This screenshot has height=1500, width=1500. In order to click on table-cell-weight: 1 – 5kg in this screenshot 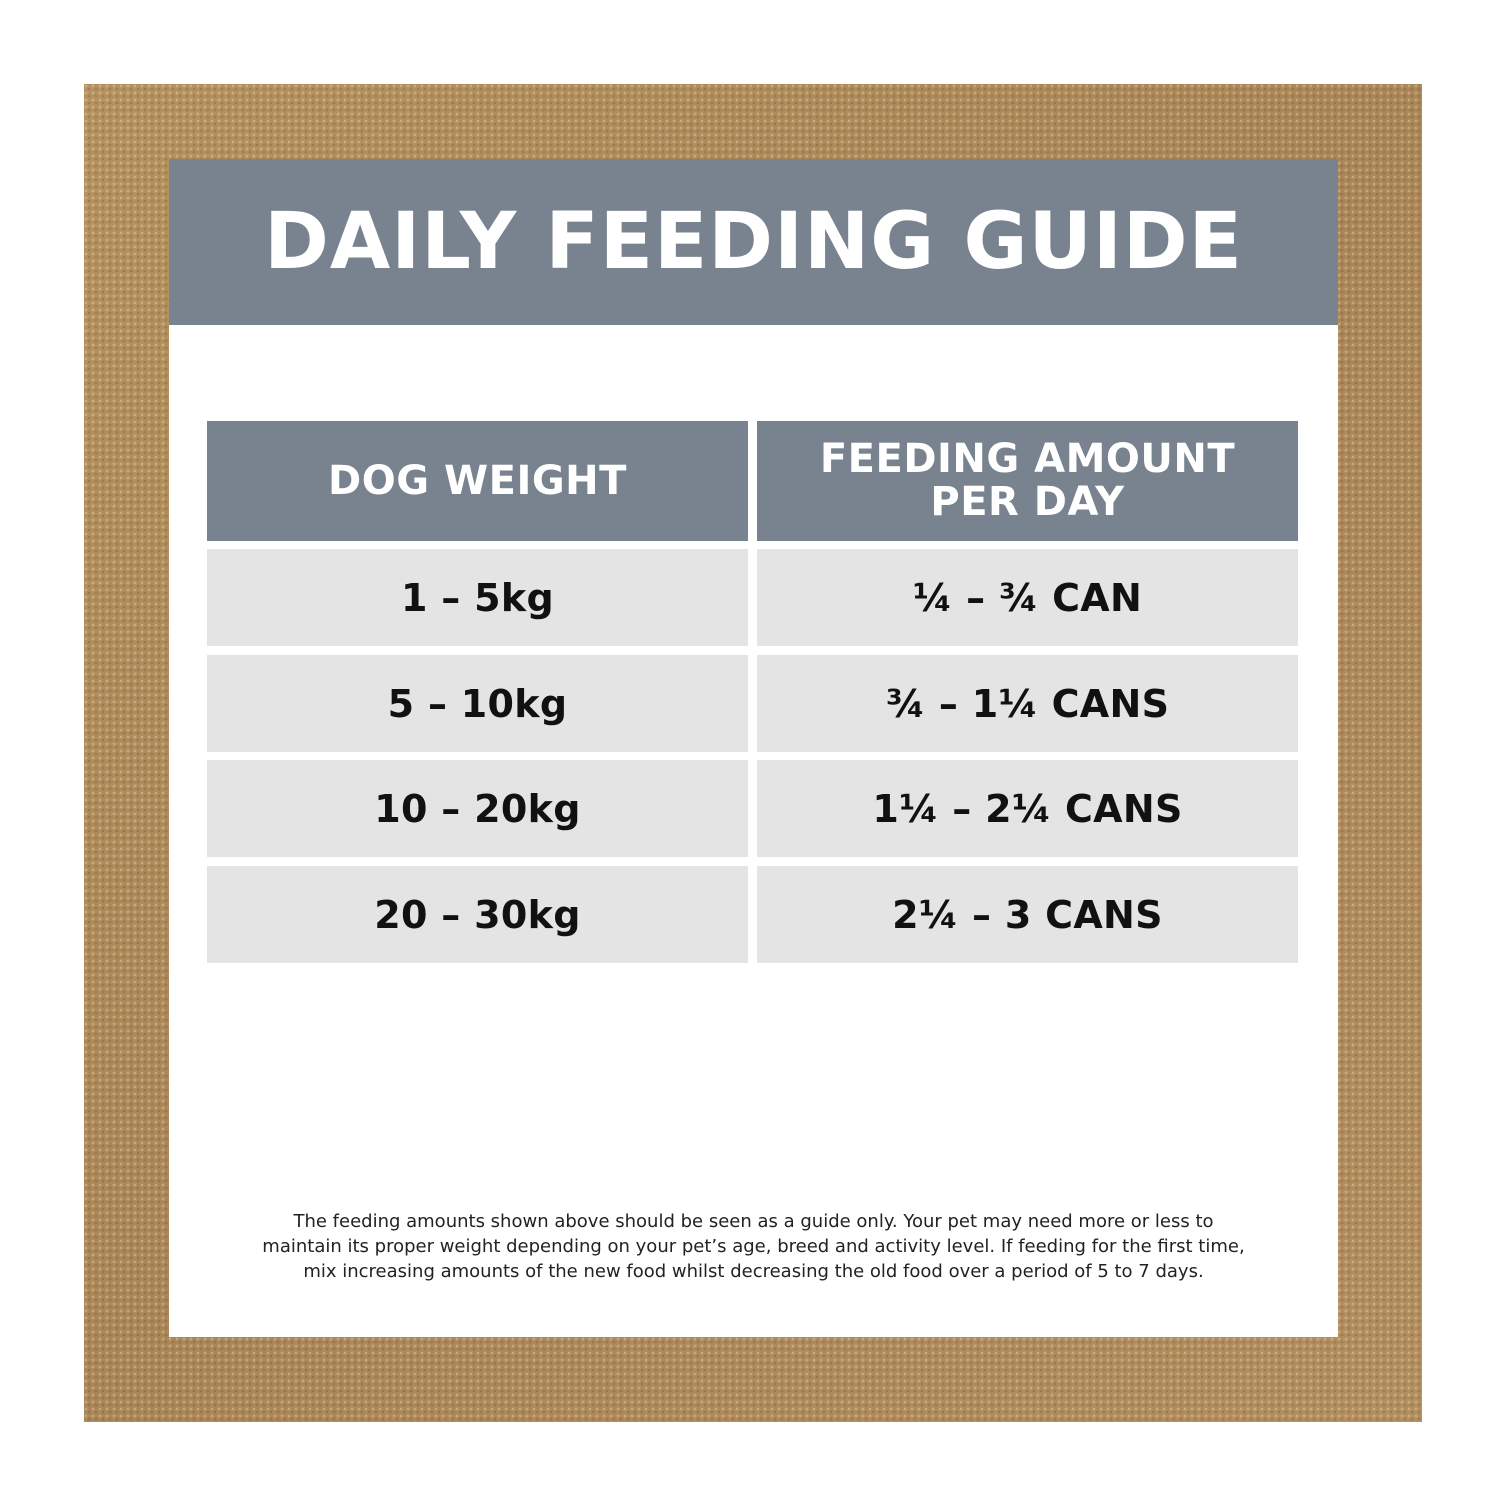, I will do `click(477, 597)`.